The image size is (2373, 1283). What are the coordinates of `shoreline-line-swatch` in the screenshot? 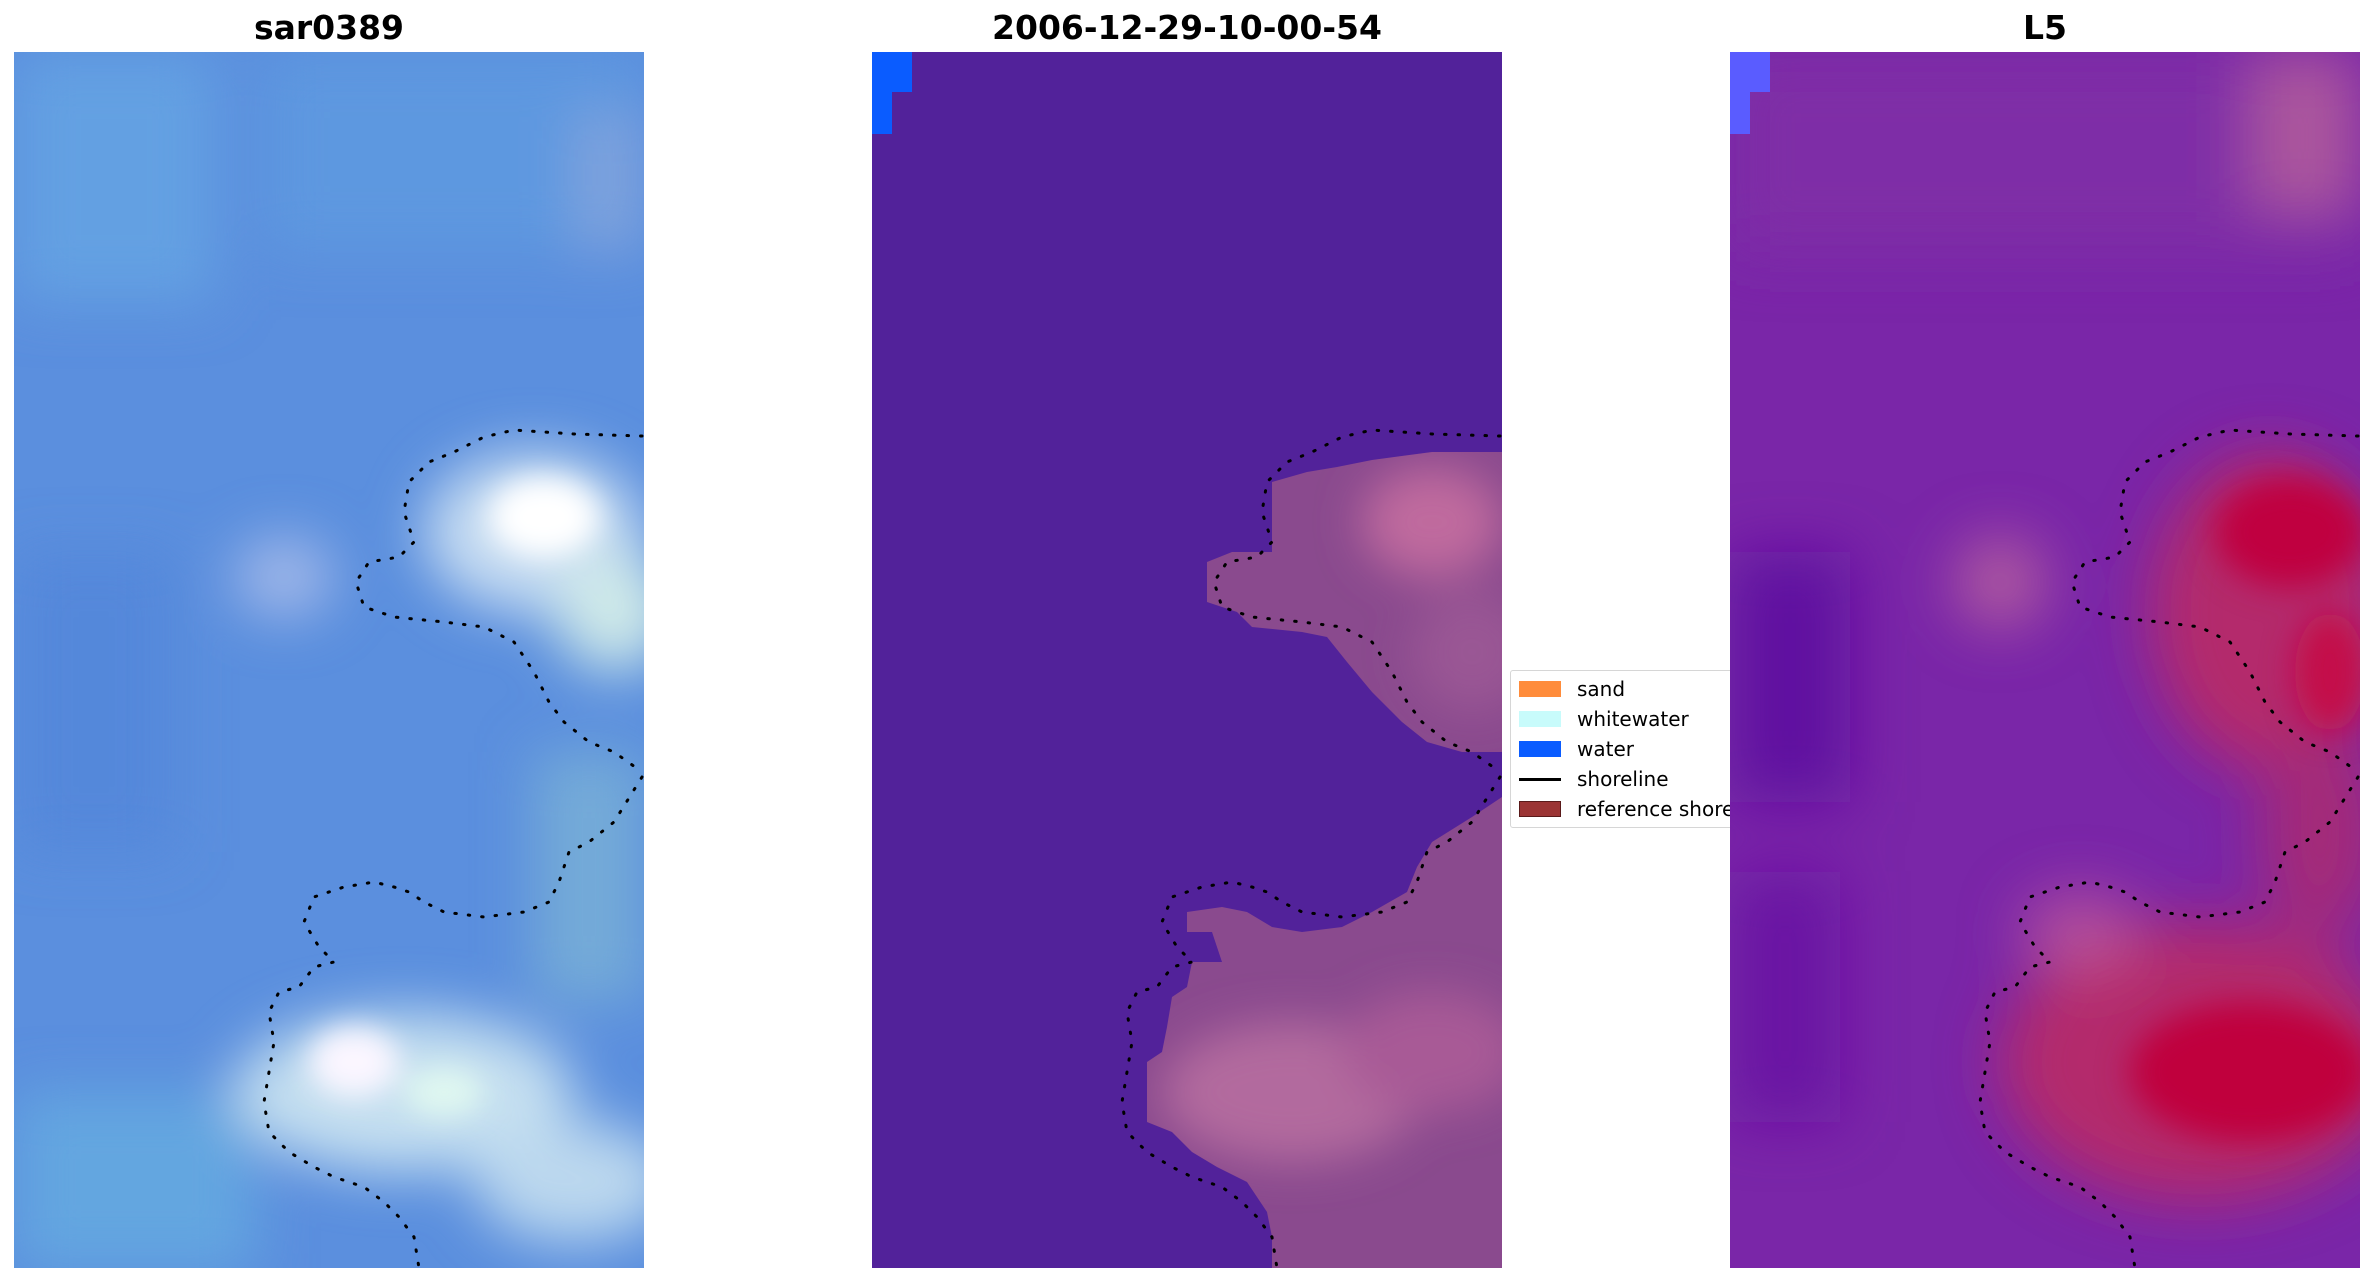 It's located at (1540, 779).